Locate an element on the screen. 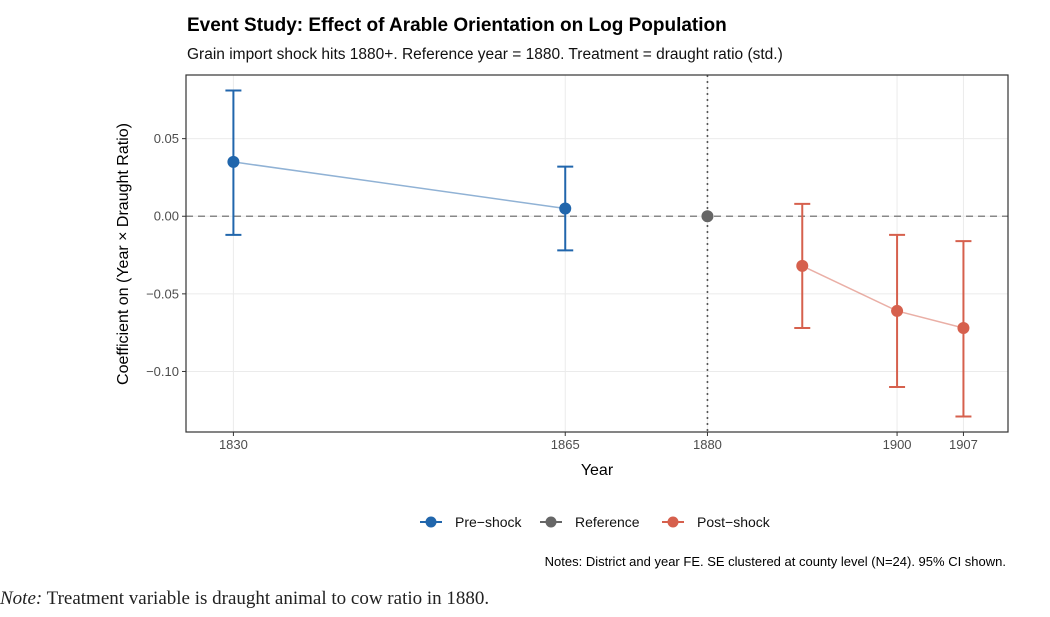 The image size is (1050, 617). legend: Pre−shock Reference Post−shock is located at coordinates (595, 522).